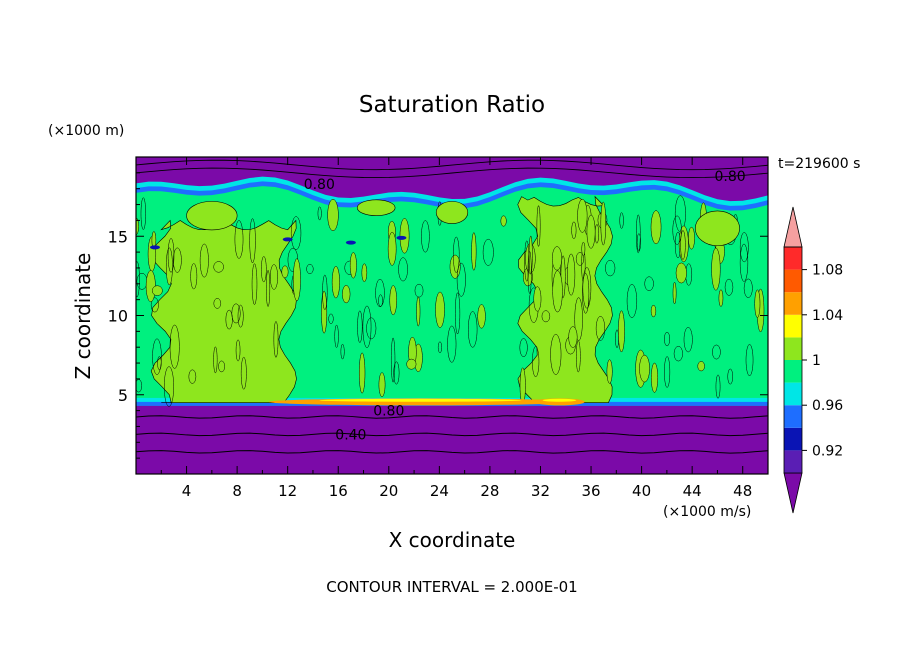 This screenshot has width=904, height=654. What do you see at coordinates (452, 540) in the screenshot?
I see `x-axis-label: X coordinate` at bounding box center [452, 540].